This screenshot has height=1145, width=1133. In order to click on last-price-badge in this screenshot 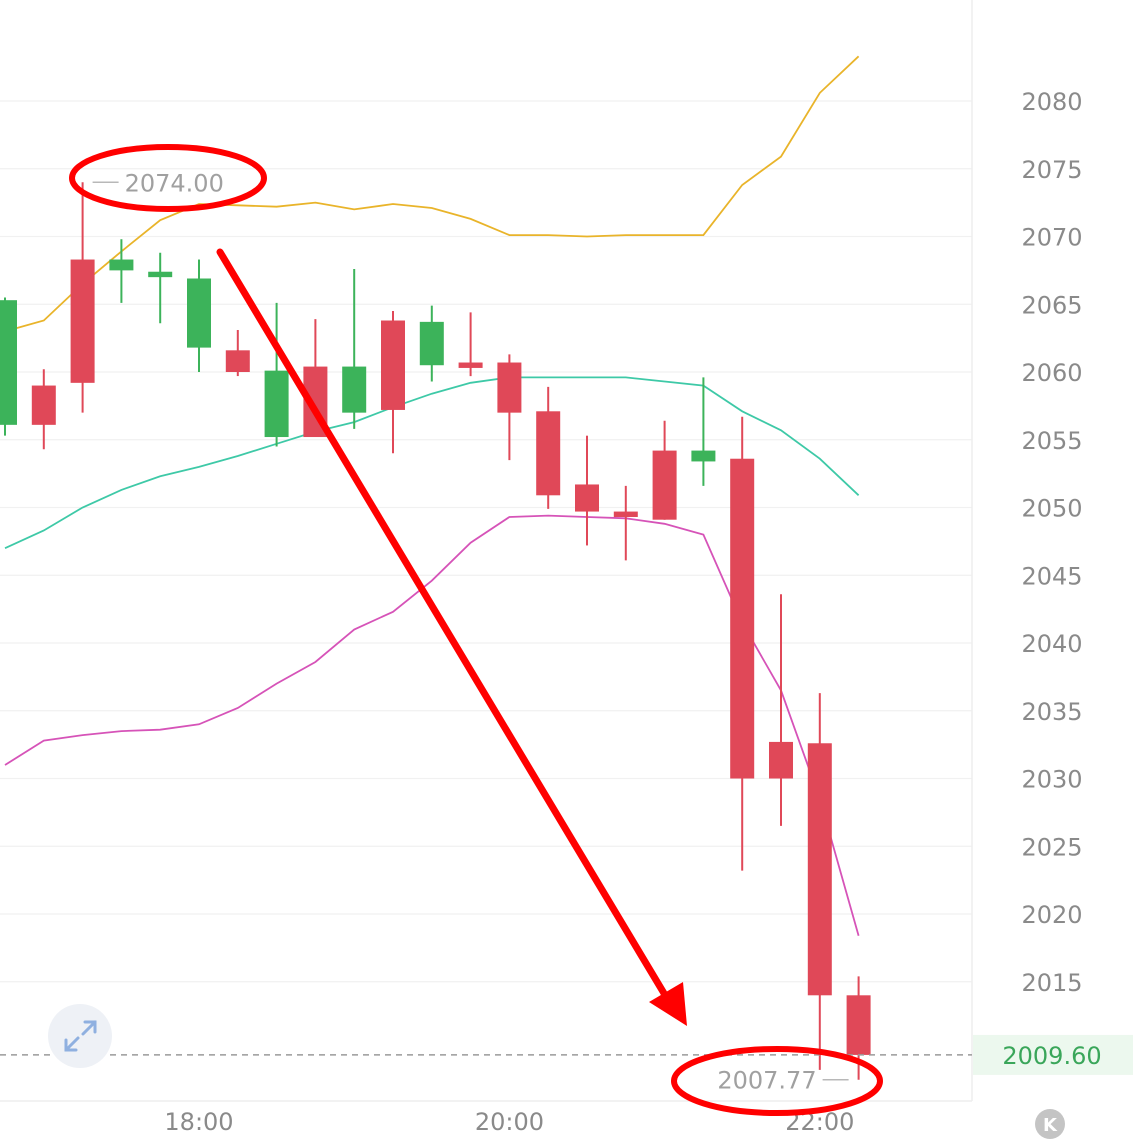, I will do `click(1053, 1054)`.